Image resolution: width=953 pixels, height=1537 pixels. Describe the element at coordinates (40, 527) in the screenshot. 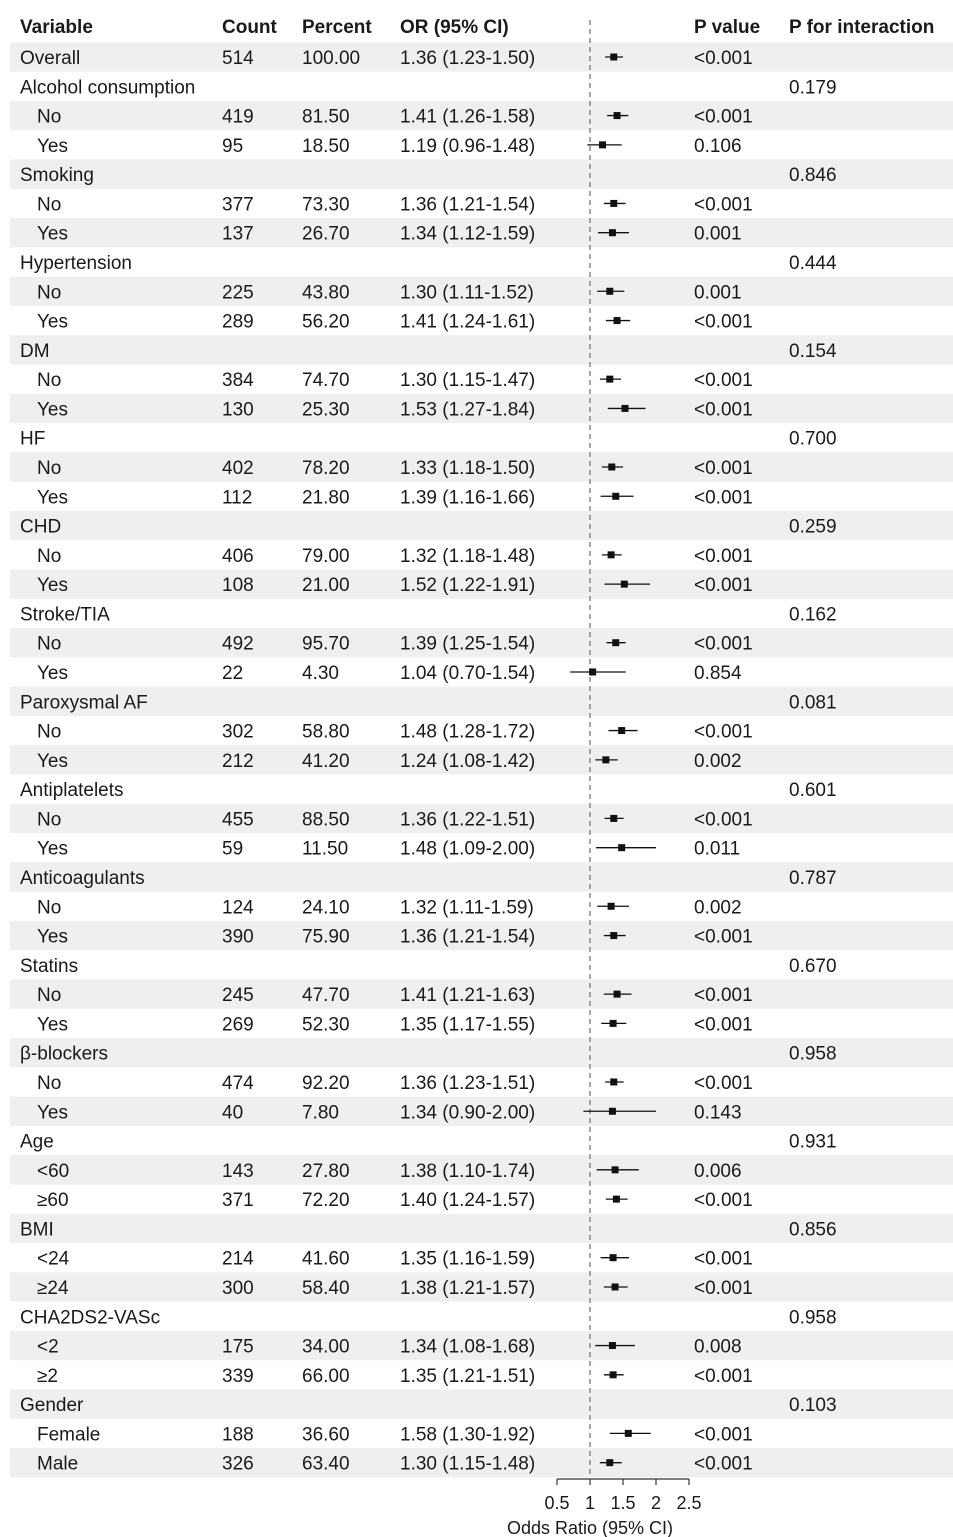

I see `row-label: CHD` at that location.